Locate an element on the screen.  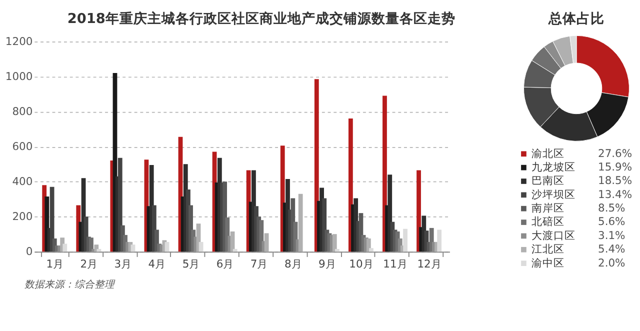
data-label: 5.6% is located at coordinates (612, 221).